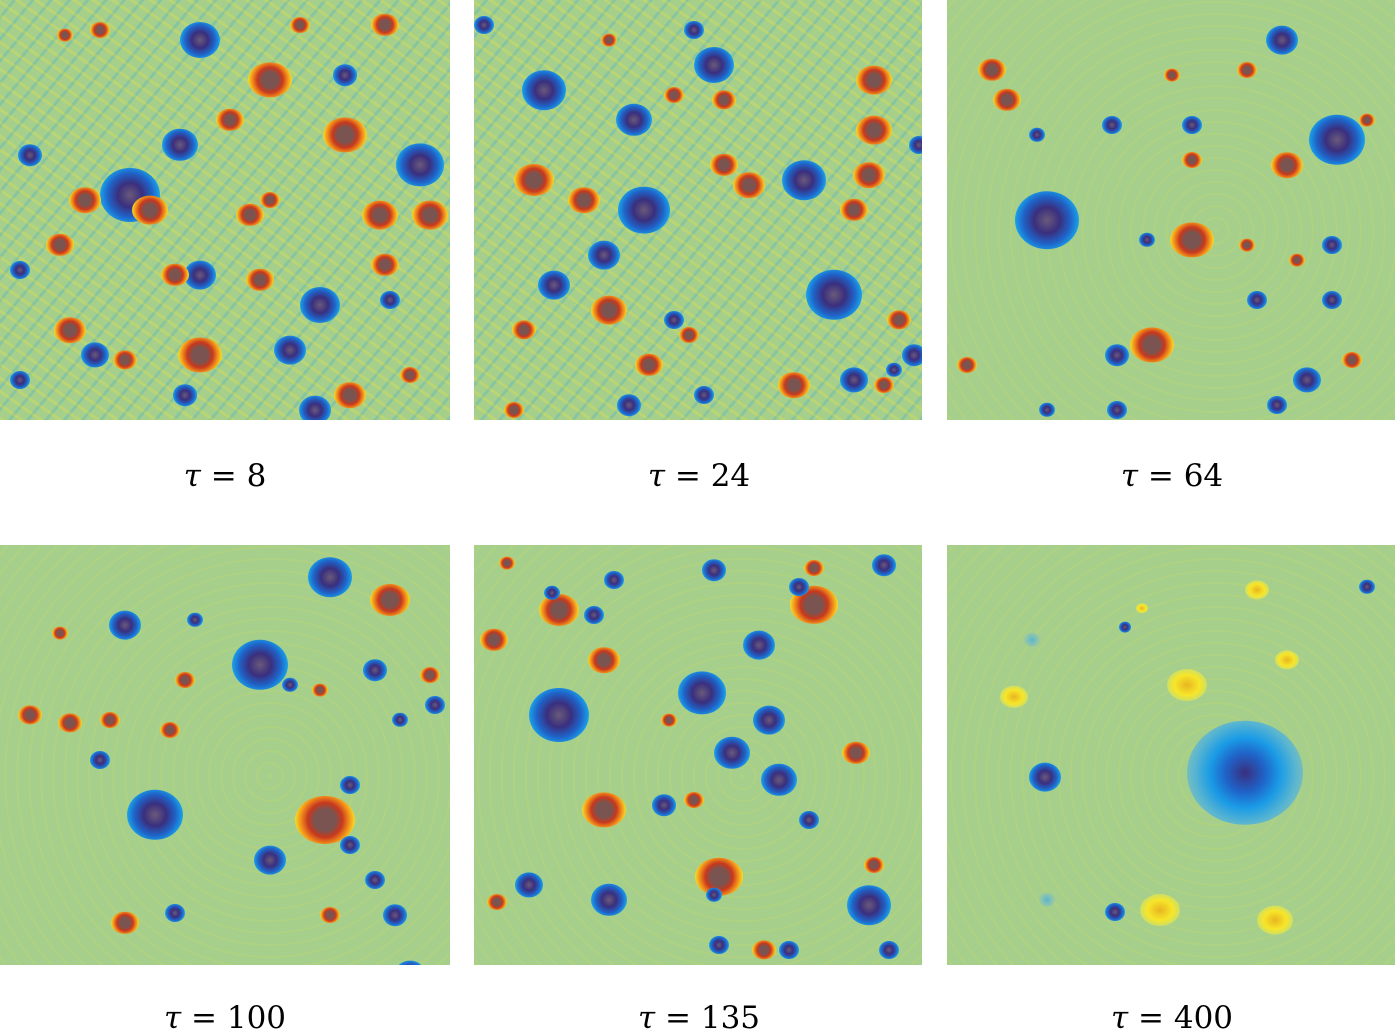 Image resolution: width=1400 pixels, height=1036 pixels. I want to click on caption-tau-64: τ = 64, so click(1172, 476).